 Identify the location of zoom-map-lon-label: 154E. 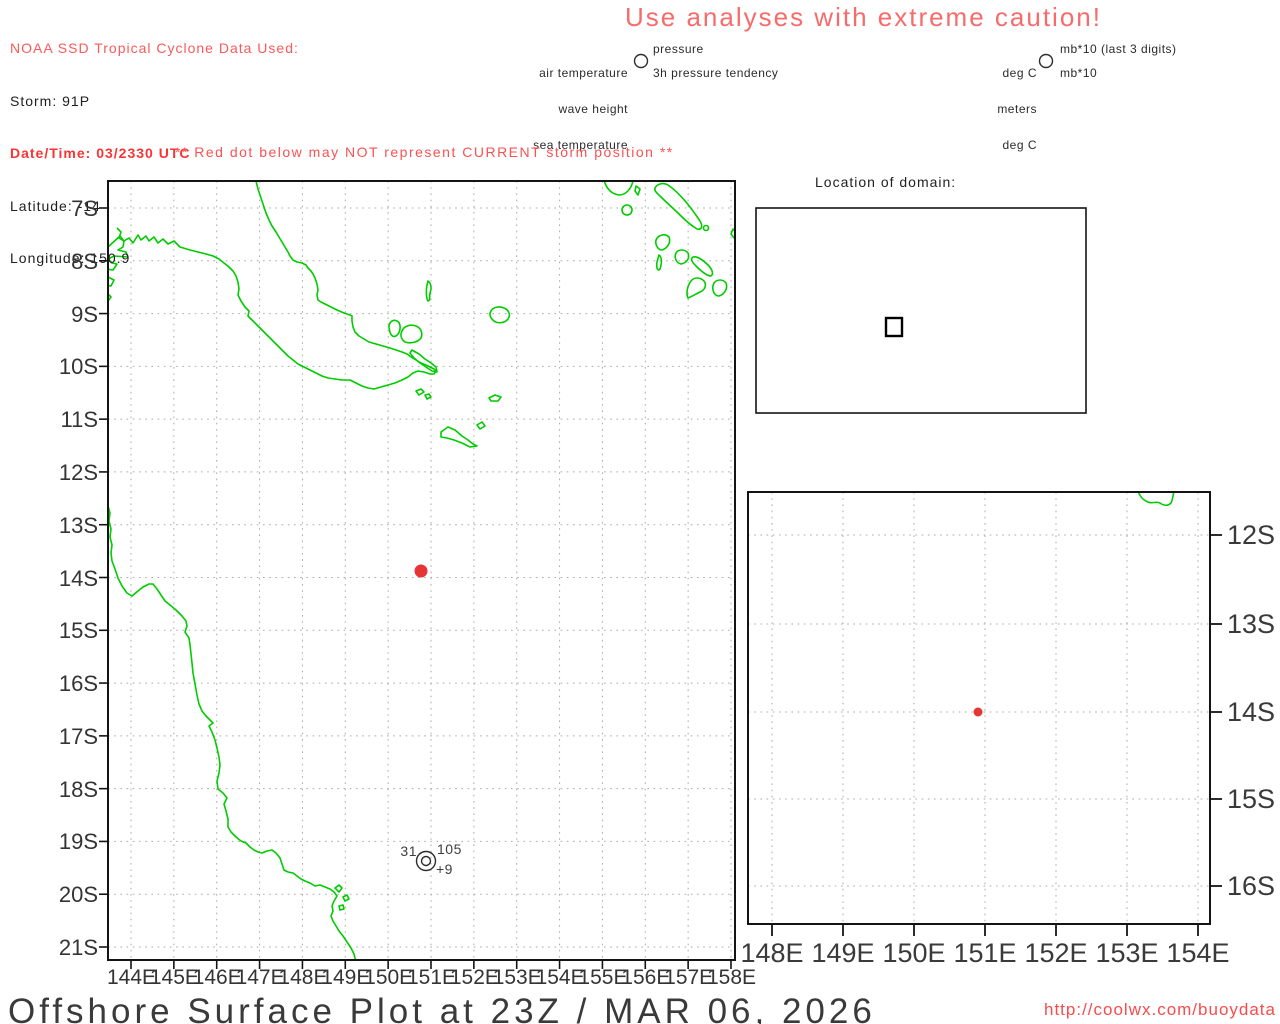
(1198, 953).